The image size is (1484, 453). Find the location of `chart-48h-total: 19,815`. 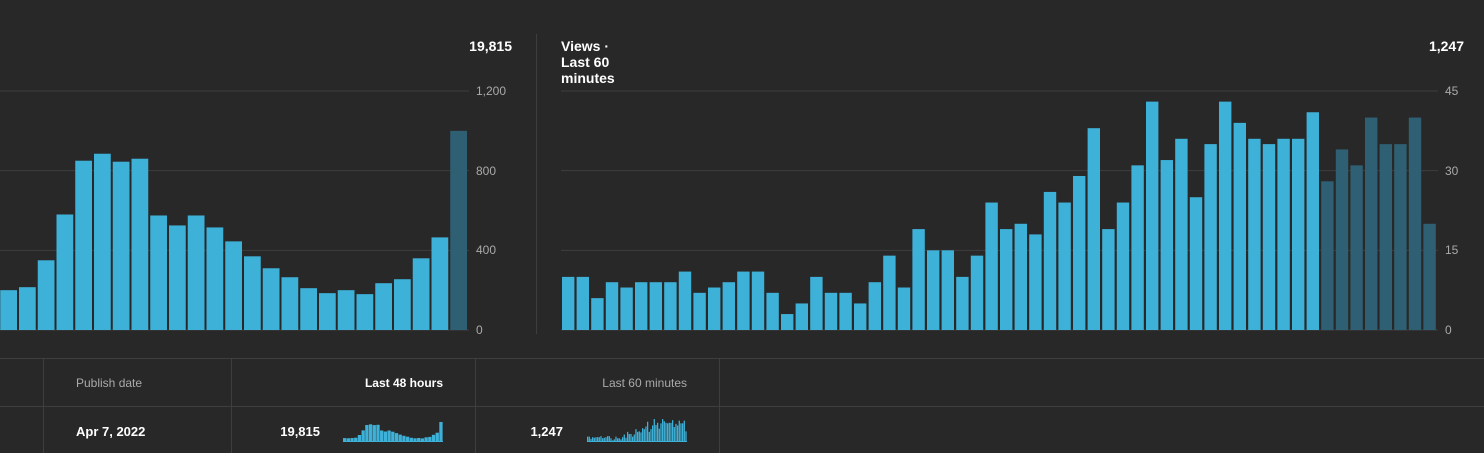

chart-48h-total: 19,815 is located at coordinates (490, 46).